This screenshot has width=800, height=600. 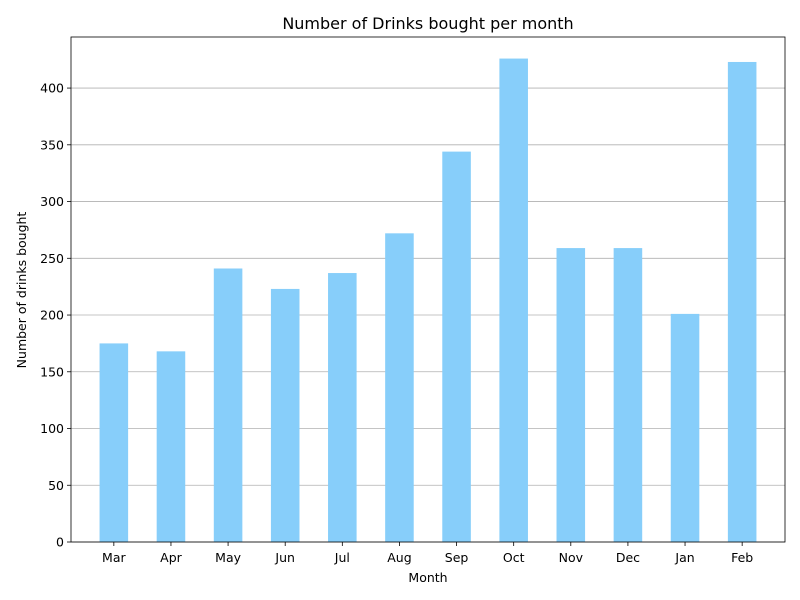 What do you see at coordinates (52, 201) in the screenshot?
I see `y-tick-label: 300` at bounding box center [52, 201].